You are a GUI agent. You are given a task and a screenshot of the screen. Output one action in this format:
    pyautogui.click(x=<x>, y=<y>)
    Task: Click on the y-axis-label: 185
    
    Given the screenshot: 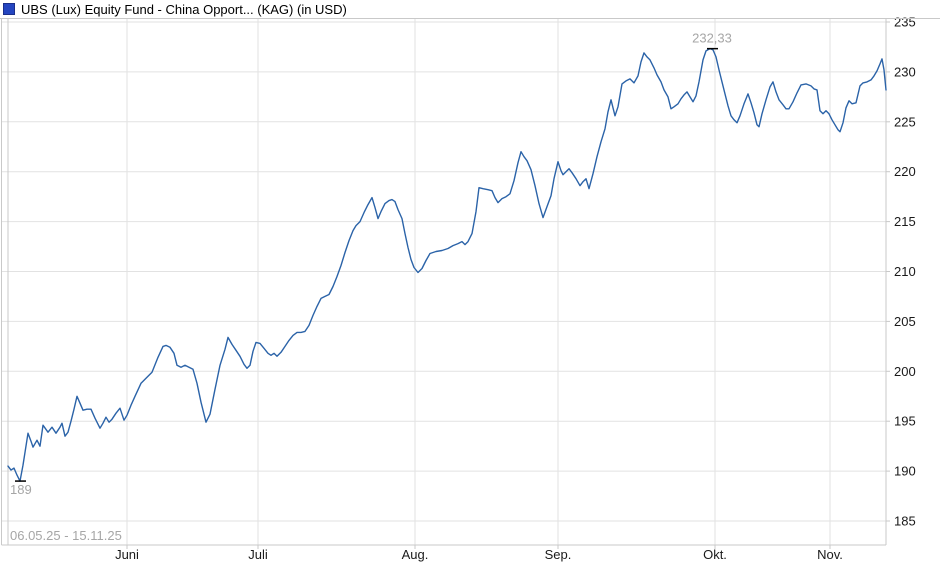 What is the action you would take?
    pyautogui.click(x=905, y=521)
    